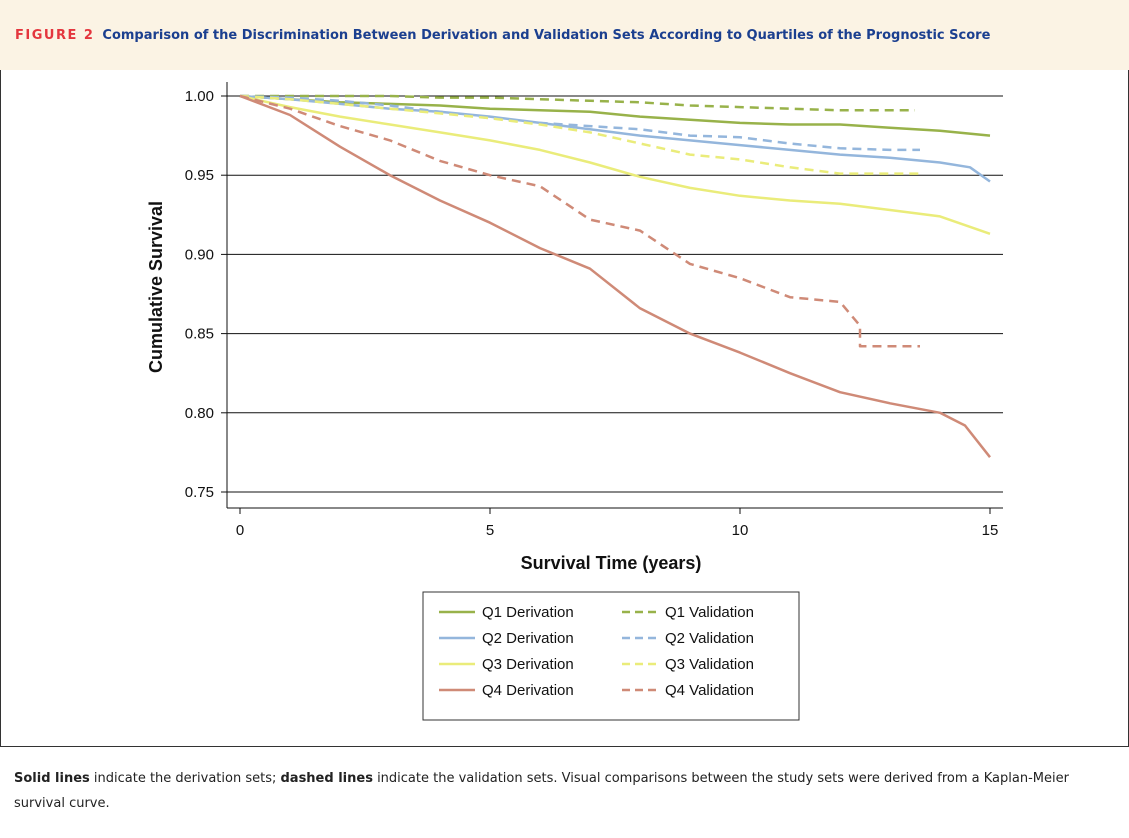  Describe the element at coordinates (199, 492) in the screenshot. I see `y-tick-label: 0.75` at that location.